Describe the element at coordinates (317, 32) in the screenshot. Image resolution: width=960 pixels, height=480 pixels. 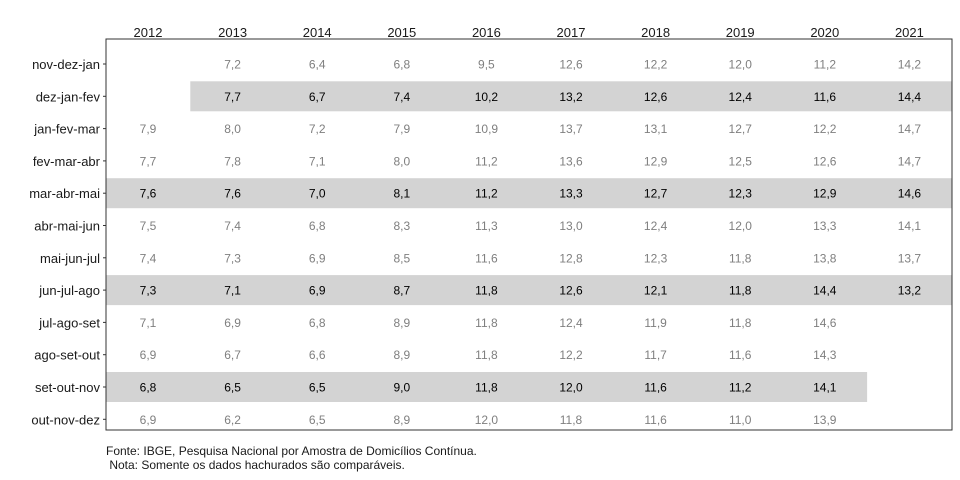
I see `column-header: 2014` at that location.